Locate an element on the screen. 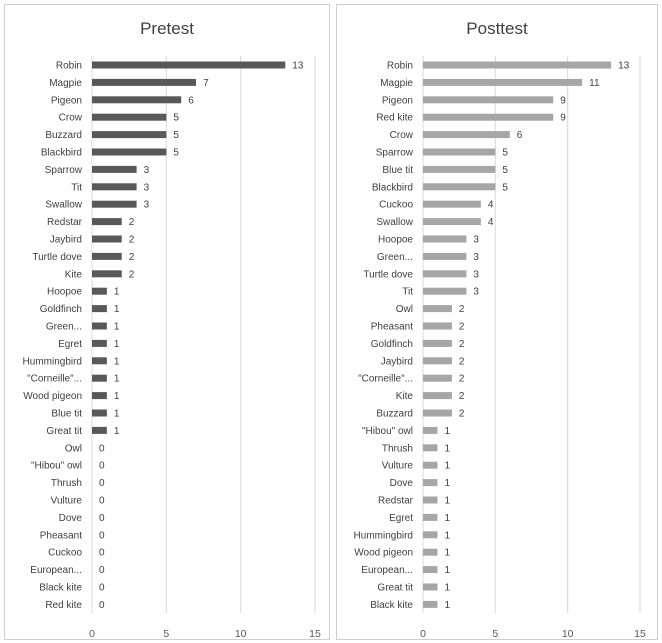 This screenshot has height=643, width=662. bar-red-kite is located at coordinates (488, 117).